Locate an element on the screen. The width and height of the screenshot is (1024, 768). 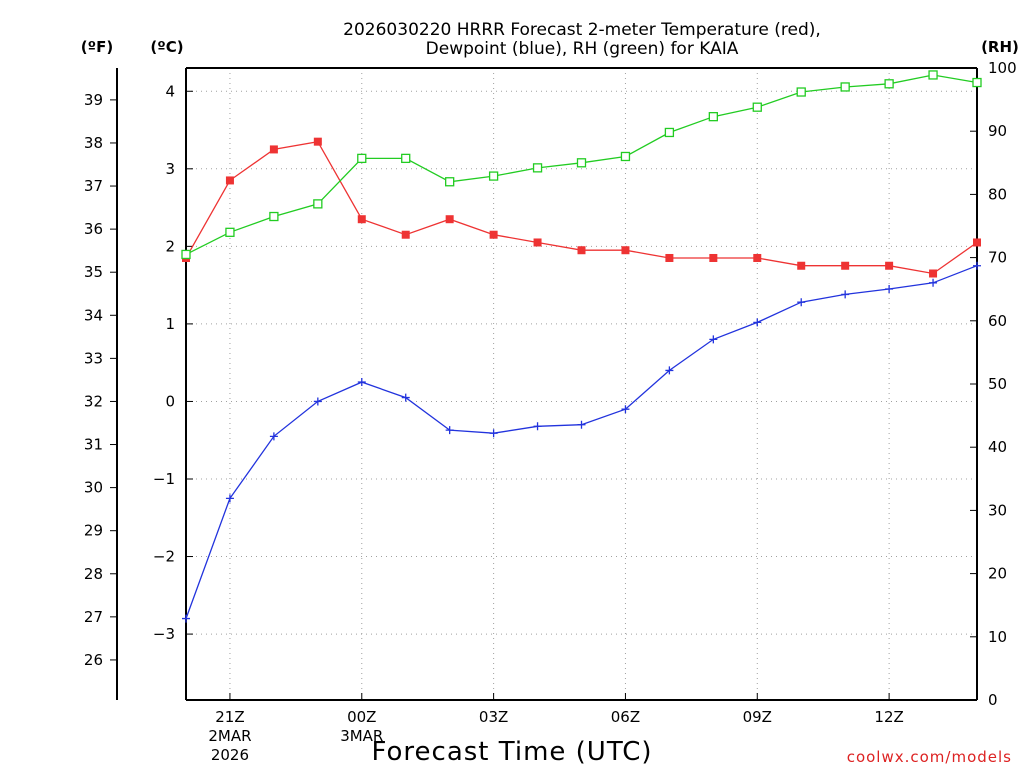
fahrenheit-tick-label: 35 is located at coordinates (93, 272).